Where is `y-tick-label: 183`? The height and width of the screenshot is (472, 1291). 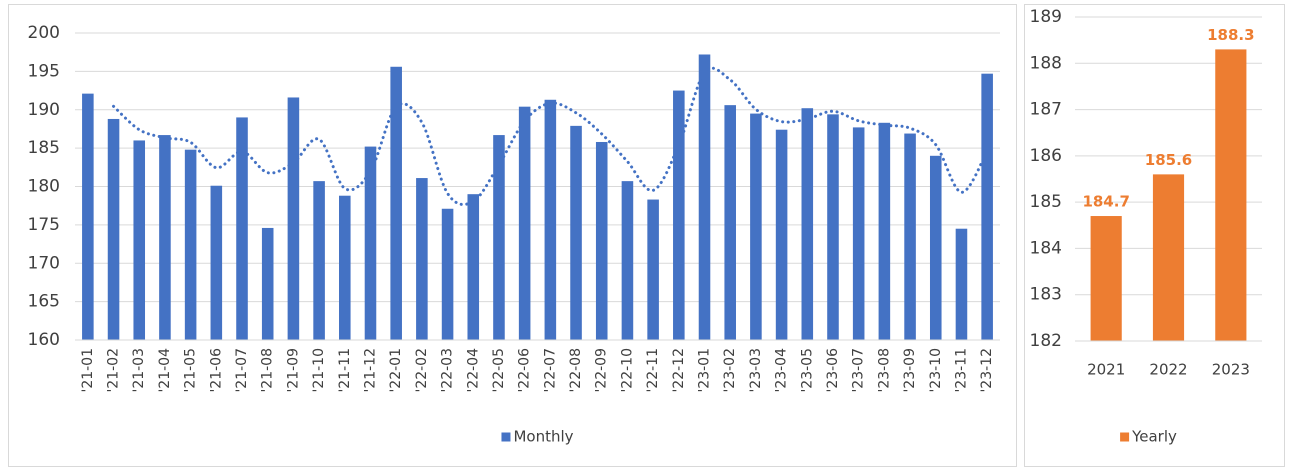
y-tick-label: 183 is located at coordinates (1046, 295).